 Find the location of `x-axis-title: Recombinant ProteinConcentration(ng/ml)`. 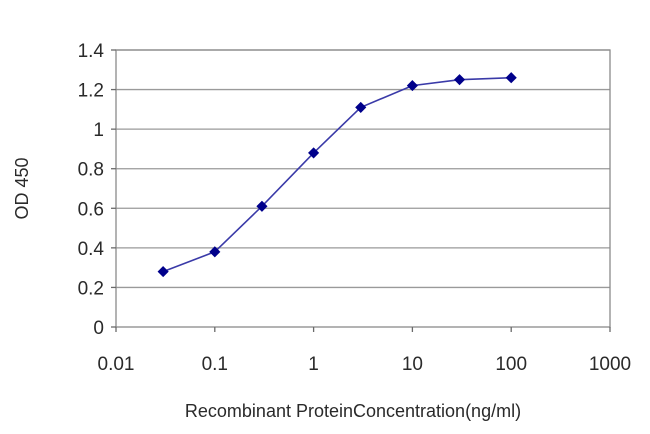

x-axis-title: Recombinant ProteinConcentration(ng/ml) is located at coordinates (353, 411).